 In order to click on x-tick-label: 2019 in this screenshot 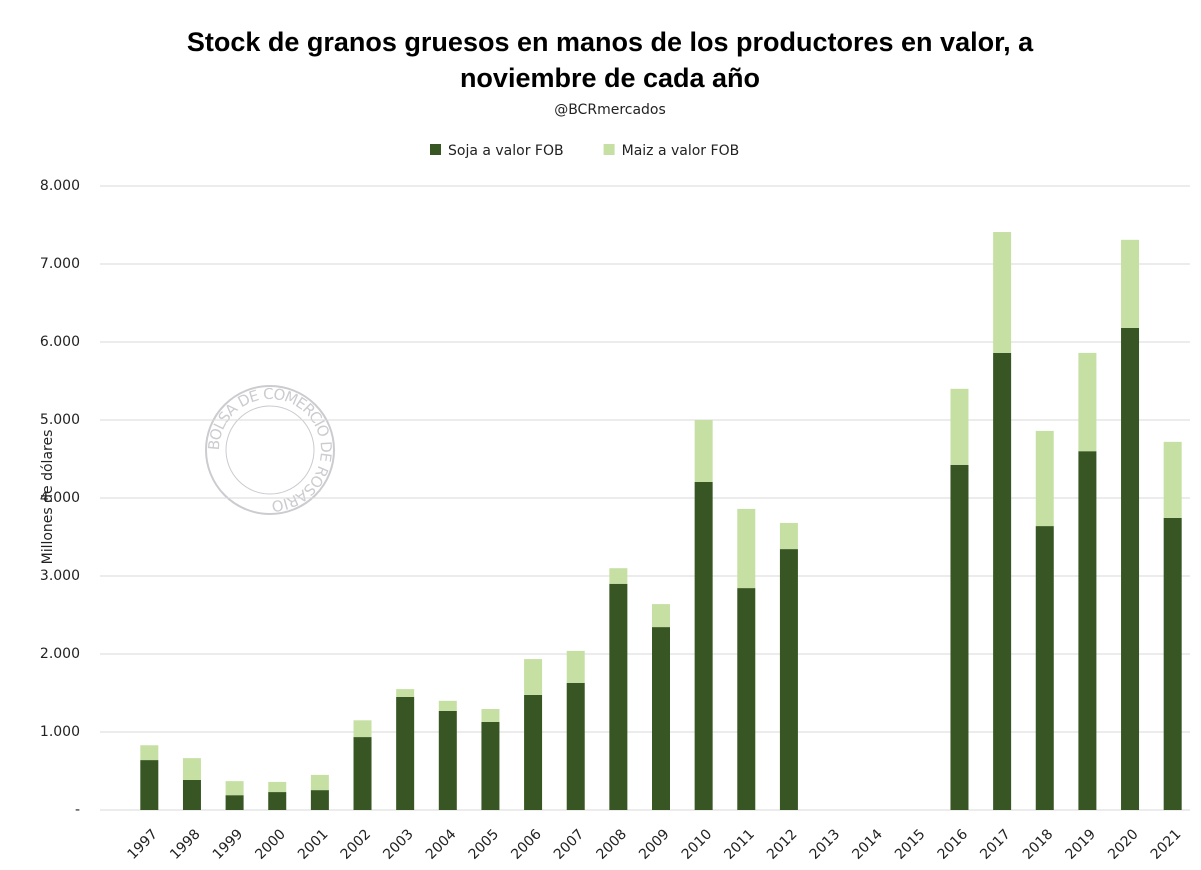, I will do `click(1081, 844)`.